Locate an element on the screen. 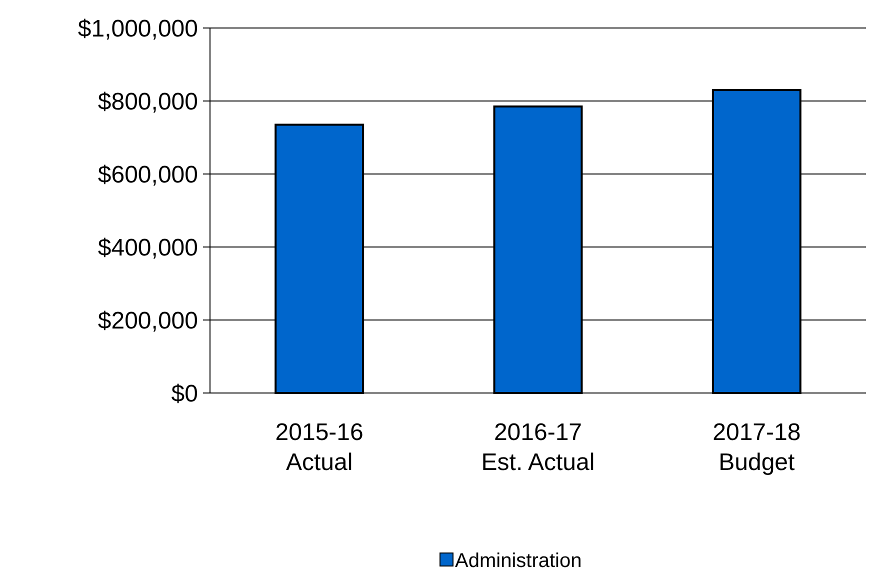 This screenshot has height=572, width=870. y-tick-label: $600,000 is located at coordinates (148, 174).